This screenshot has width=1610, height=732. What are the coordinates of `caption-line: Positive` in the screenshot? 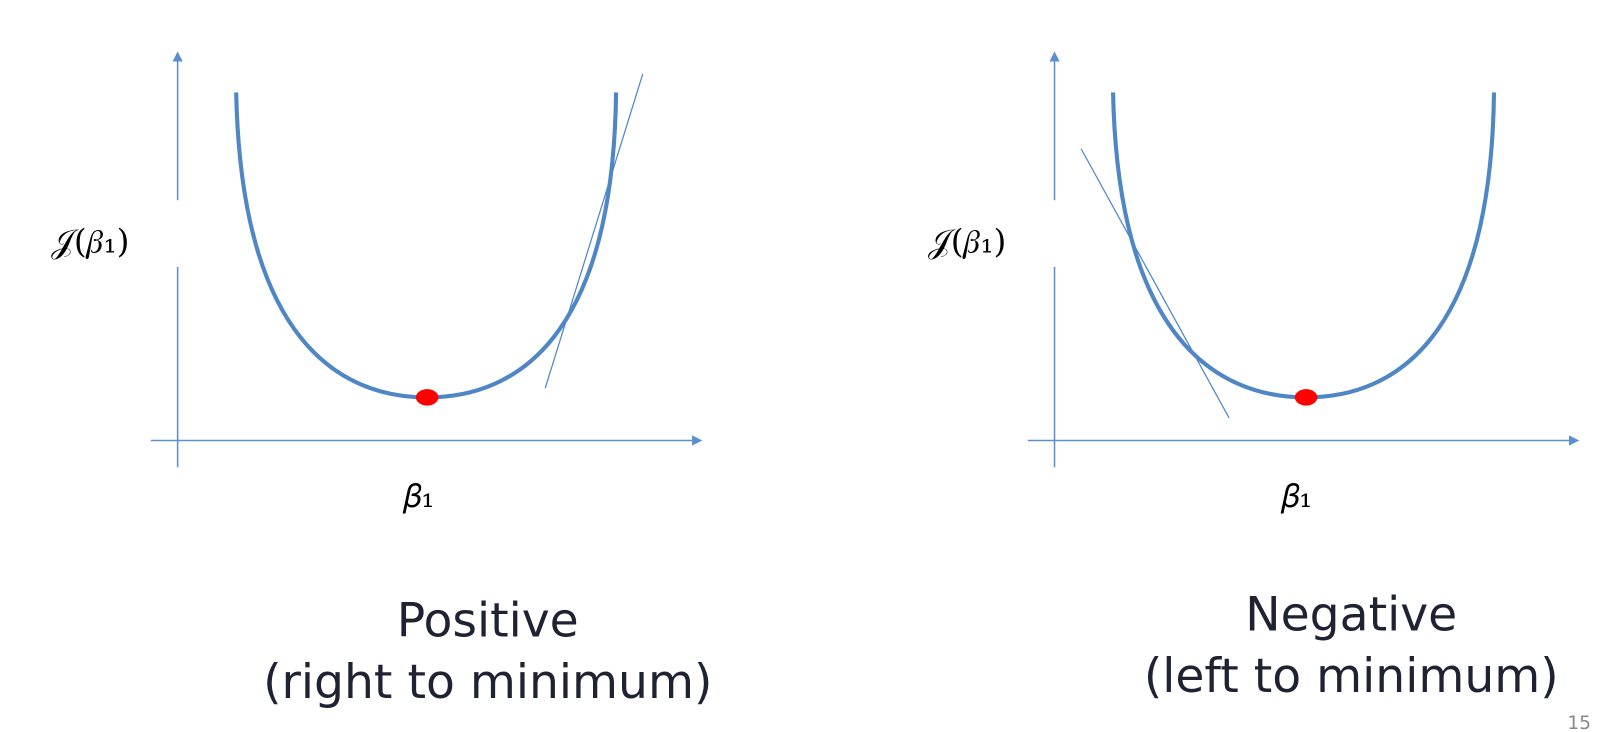 It's located at (488, 621).